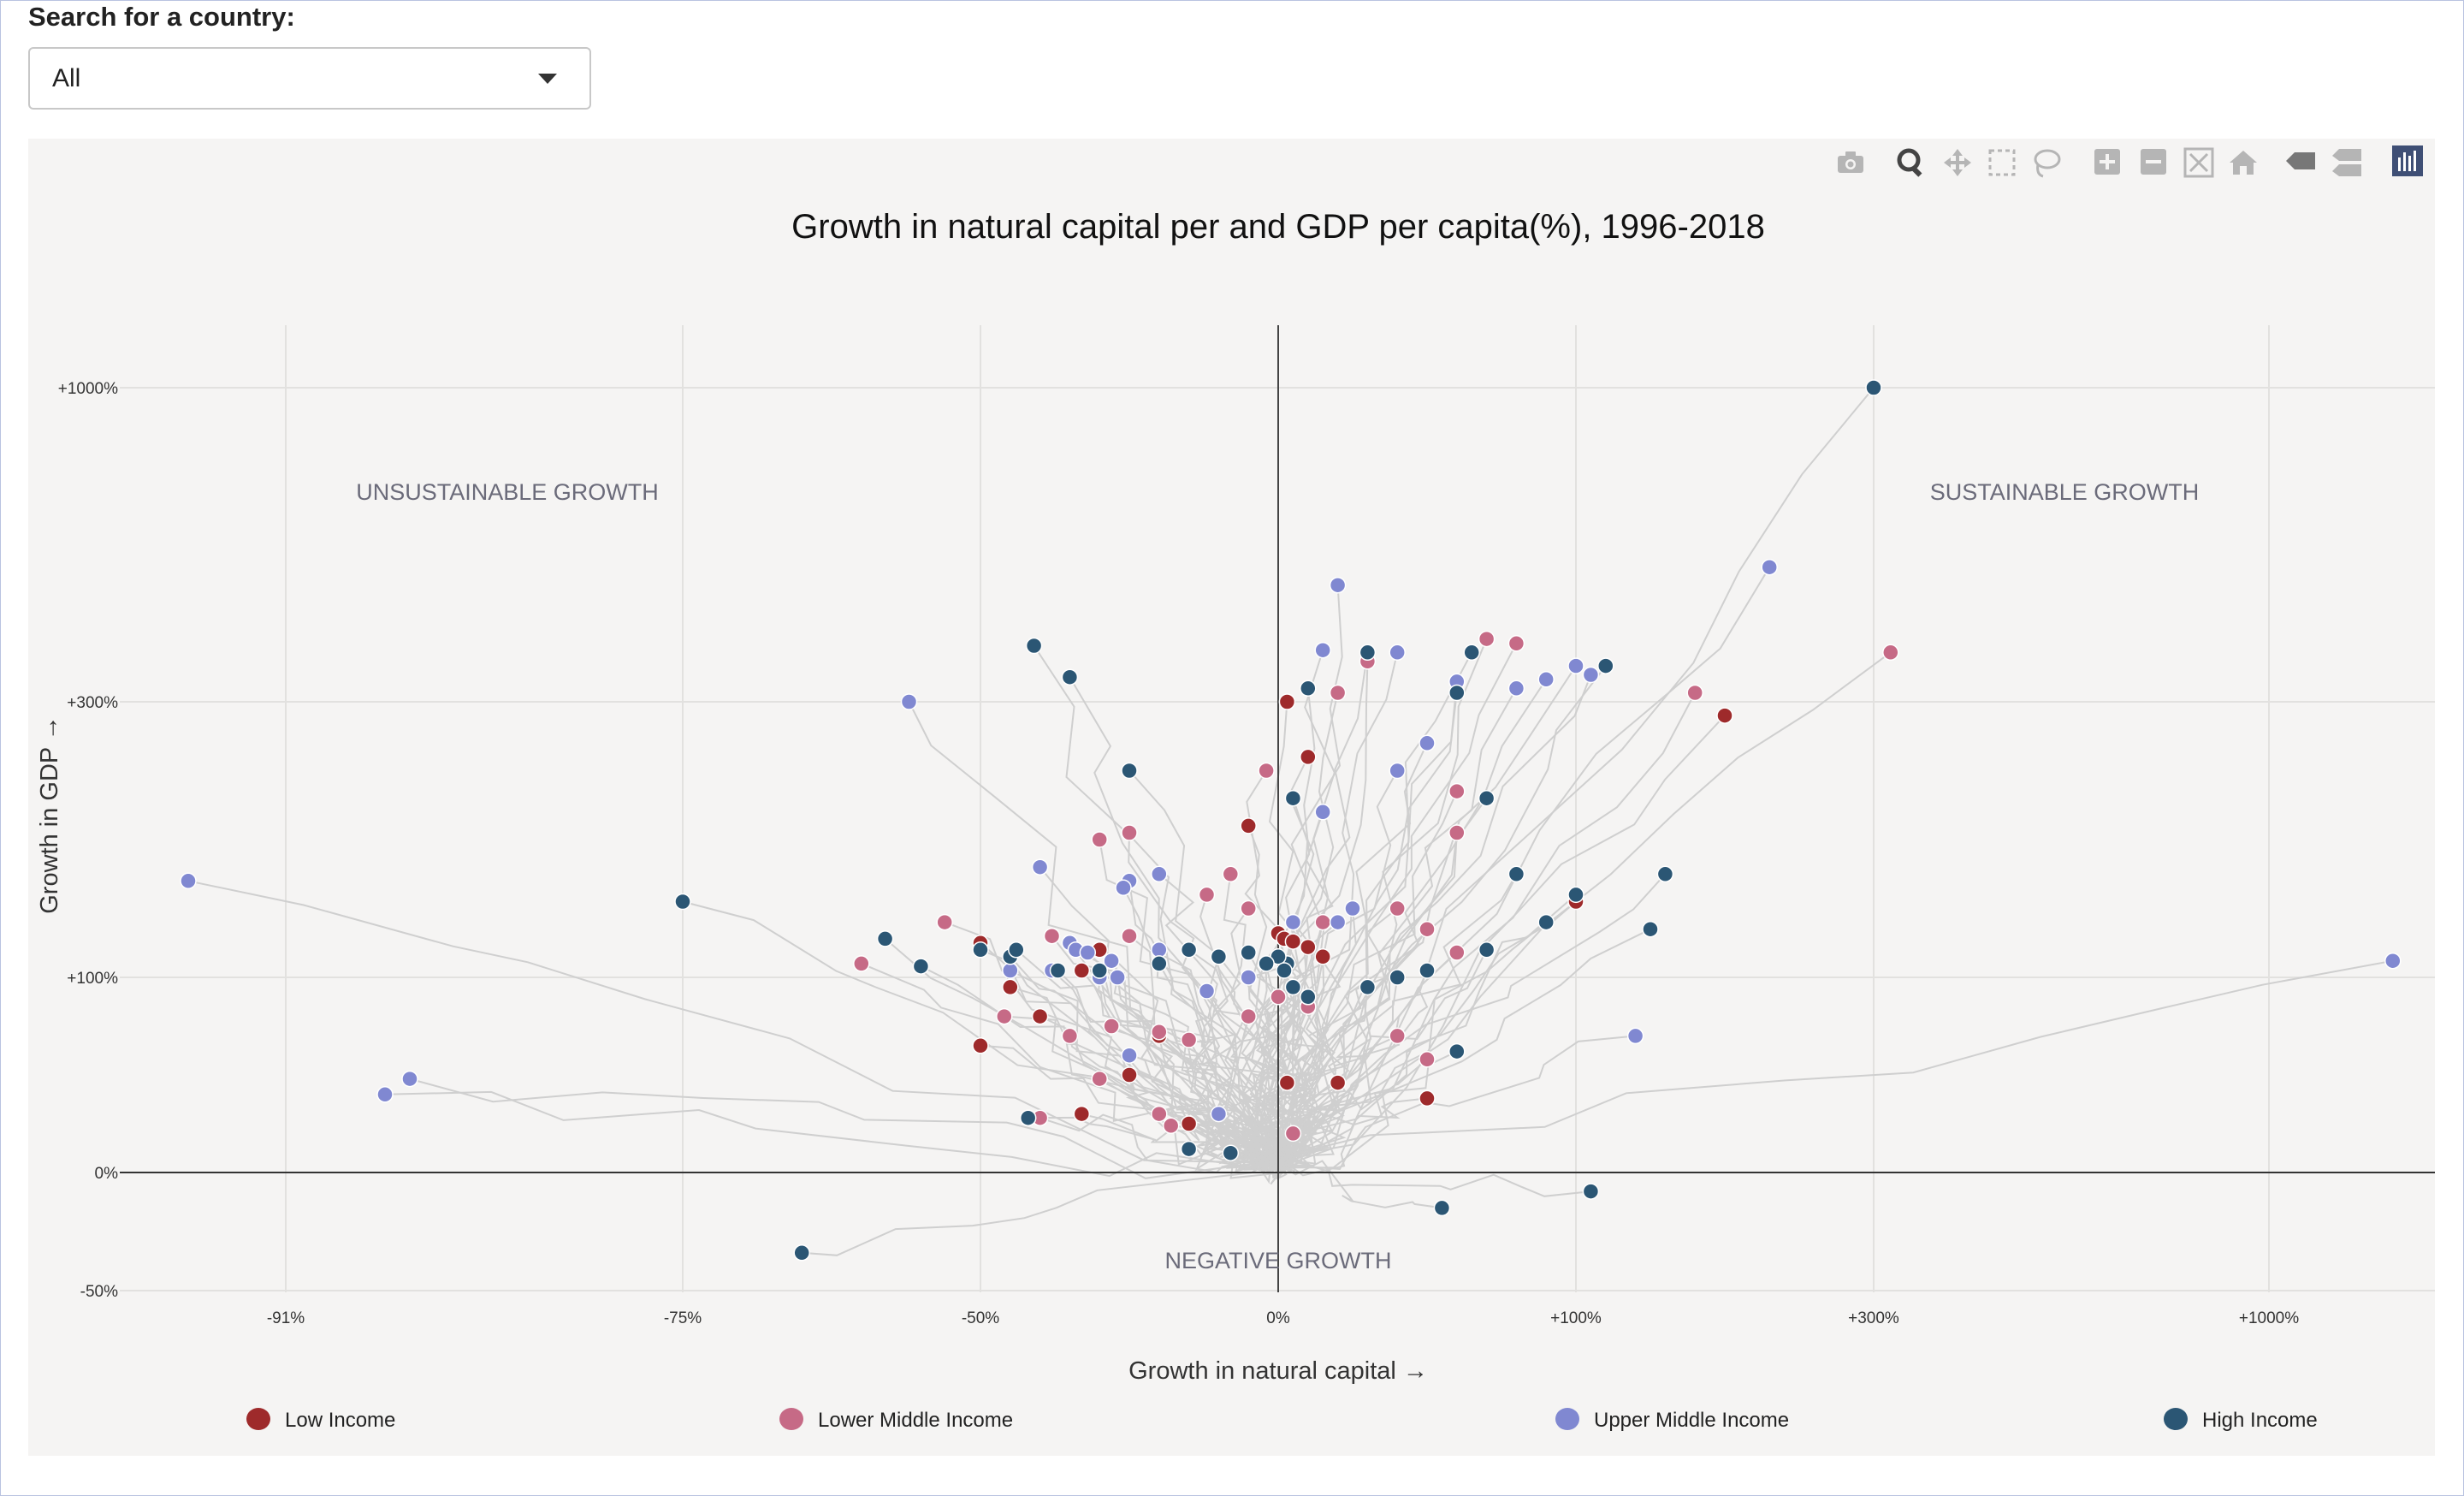 This screenshot has height=1496, width=2464. What do you see at coordinates (2198, 162) in the screenshot?
I see `autoscale-icon` at bounding box center [2198, 162].